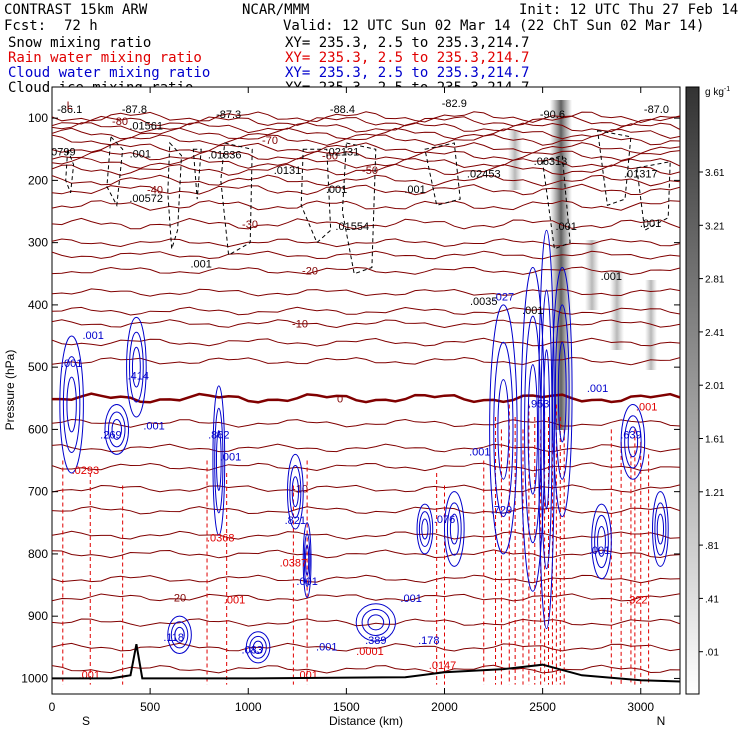 This screenshot has width=740, height=740. What do you see at coordinates (38, 180) in the screenshot?
I see `y-axis-tick-label: 200` at bounding box center [38, 180].